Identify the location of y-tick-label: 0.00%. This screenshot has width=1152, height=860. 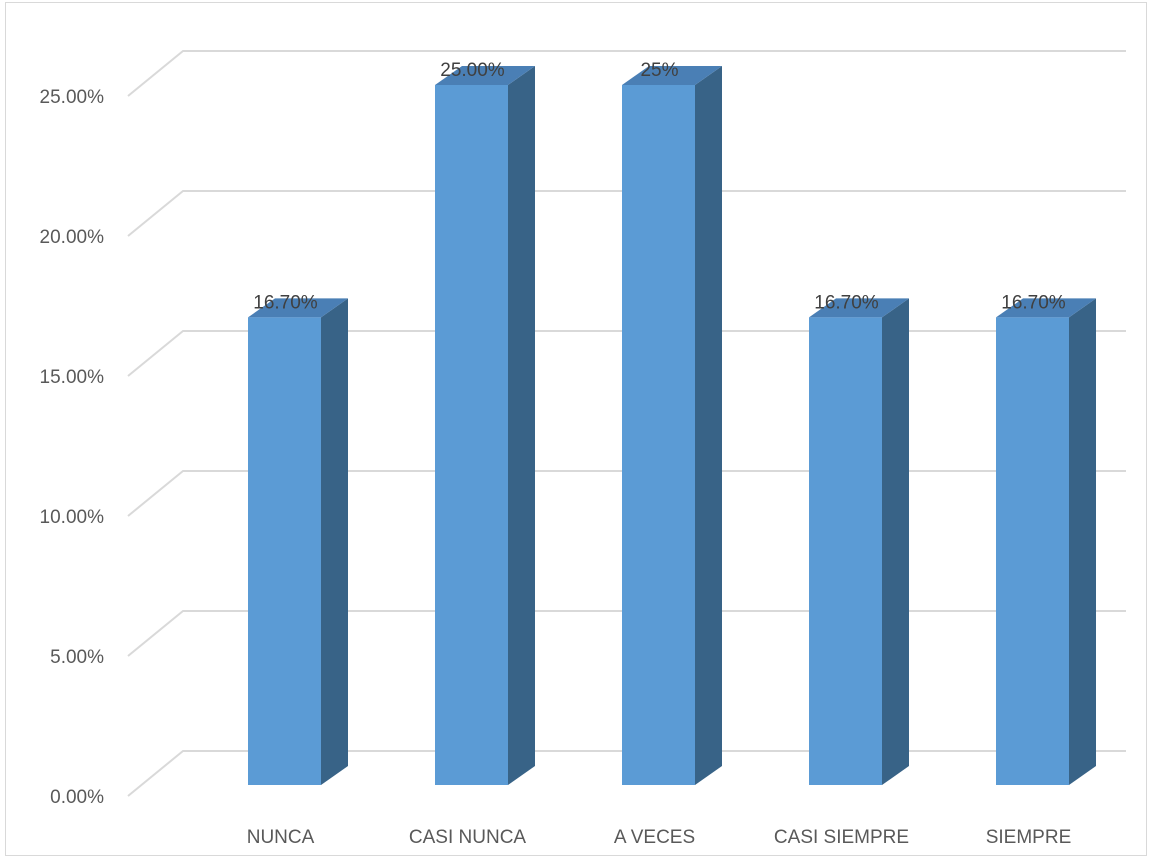
(77, 797).